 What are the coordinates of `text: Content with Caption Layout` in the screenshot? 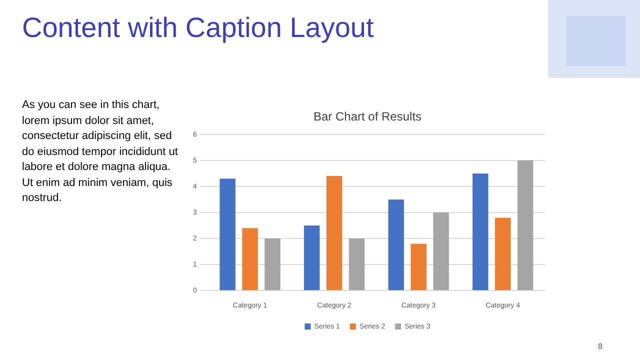 It's located at (198, 28).